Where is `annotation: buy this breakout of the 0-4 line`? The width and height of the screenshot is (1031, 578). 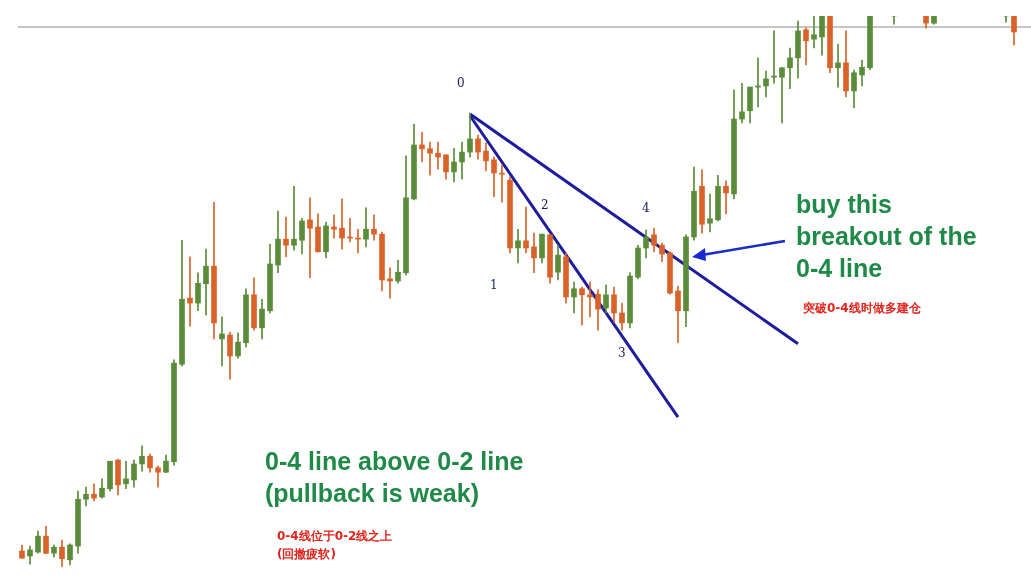
annotation: buy this breakout of the 0-4 line is located at coordinates (886, 236).